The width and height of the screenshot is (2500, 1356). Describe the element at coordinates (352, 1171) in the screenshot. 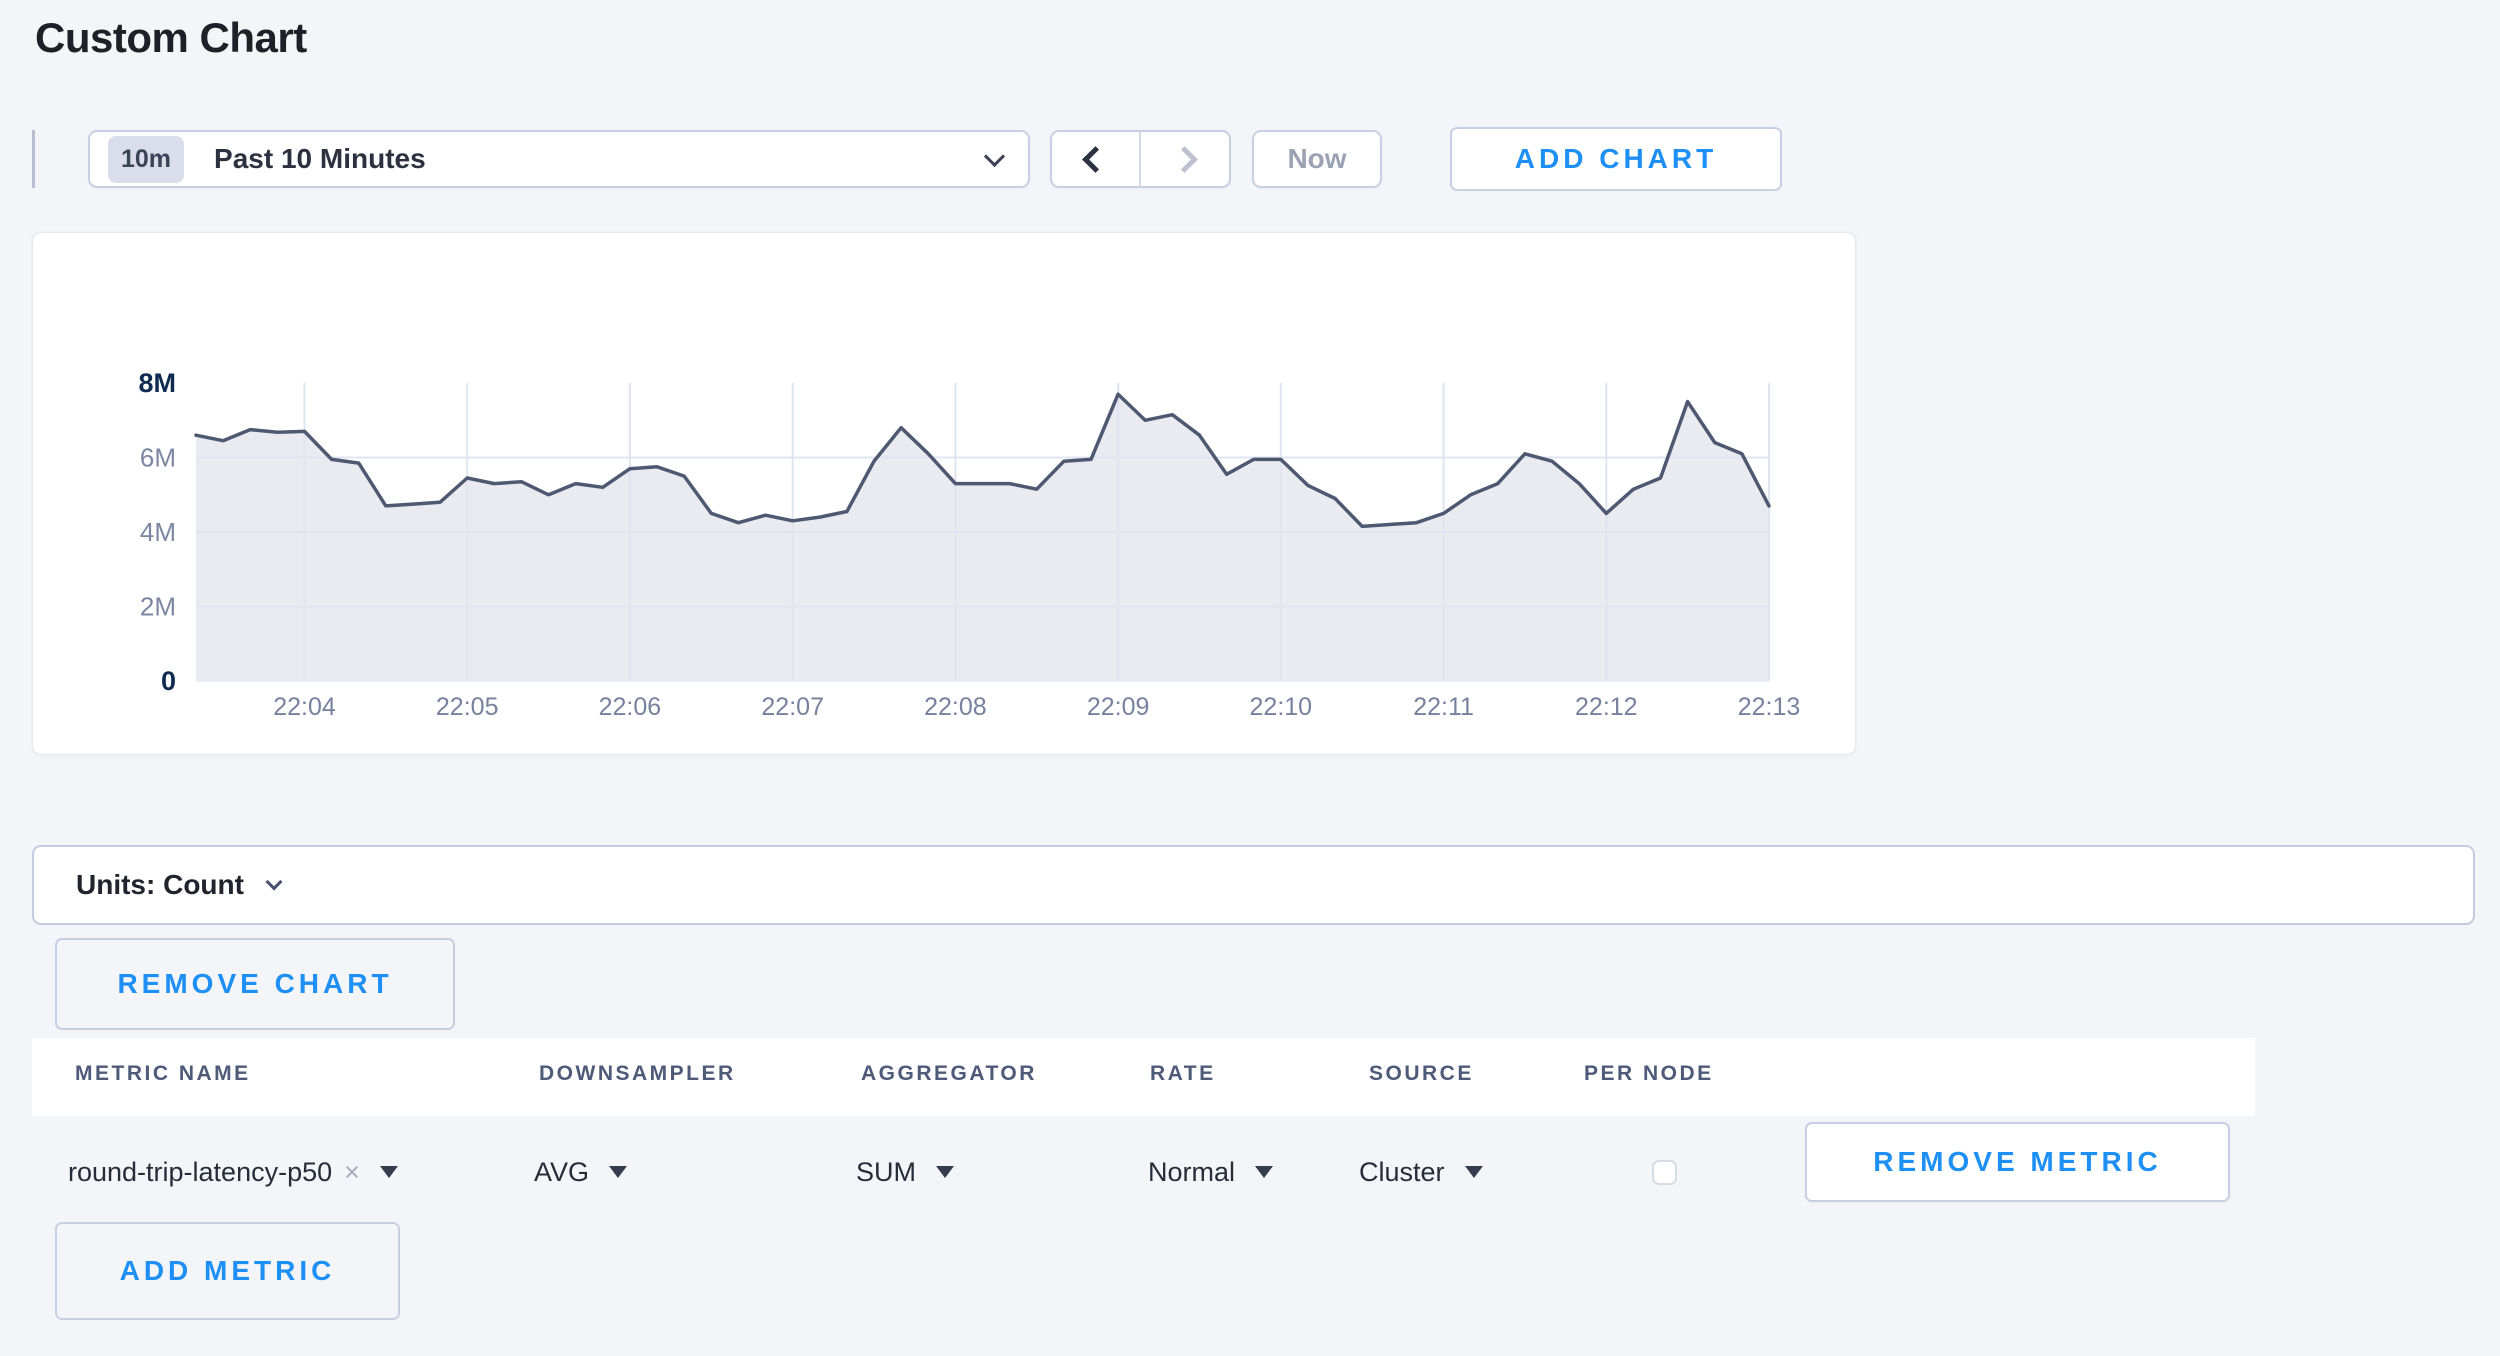

I see `remove-tag-icon: ×` at that location.